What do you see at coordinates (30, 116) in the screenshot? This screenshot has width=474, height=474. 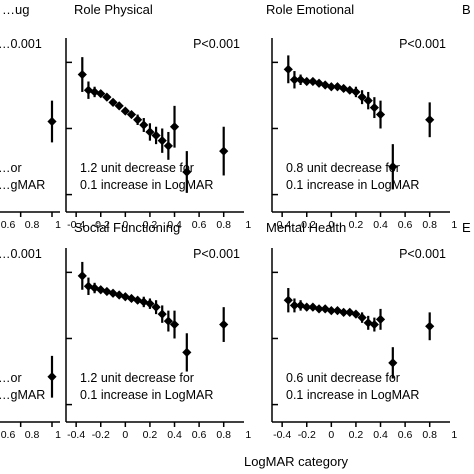 I see `panel-left-top: …ug 0.6 0.8 1 …0.001 …or …gMAR` at bounding box center [30, 116].